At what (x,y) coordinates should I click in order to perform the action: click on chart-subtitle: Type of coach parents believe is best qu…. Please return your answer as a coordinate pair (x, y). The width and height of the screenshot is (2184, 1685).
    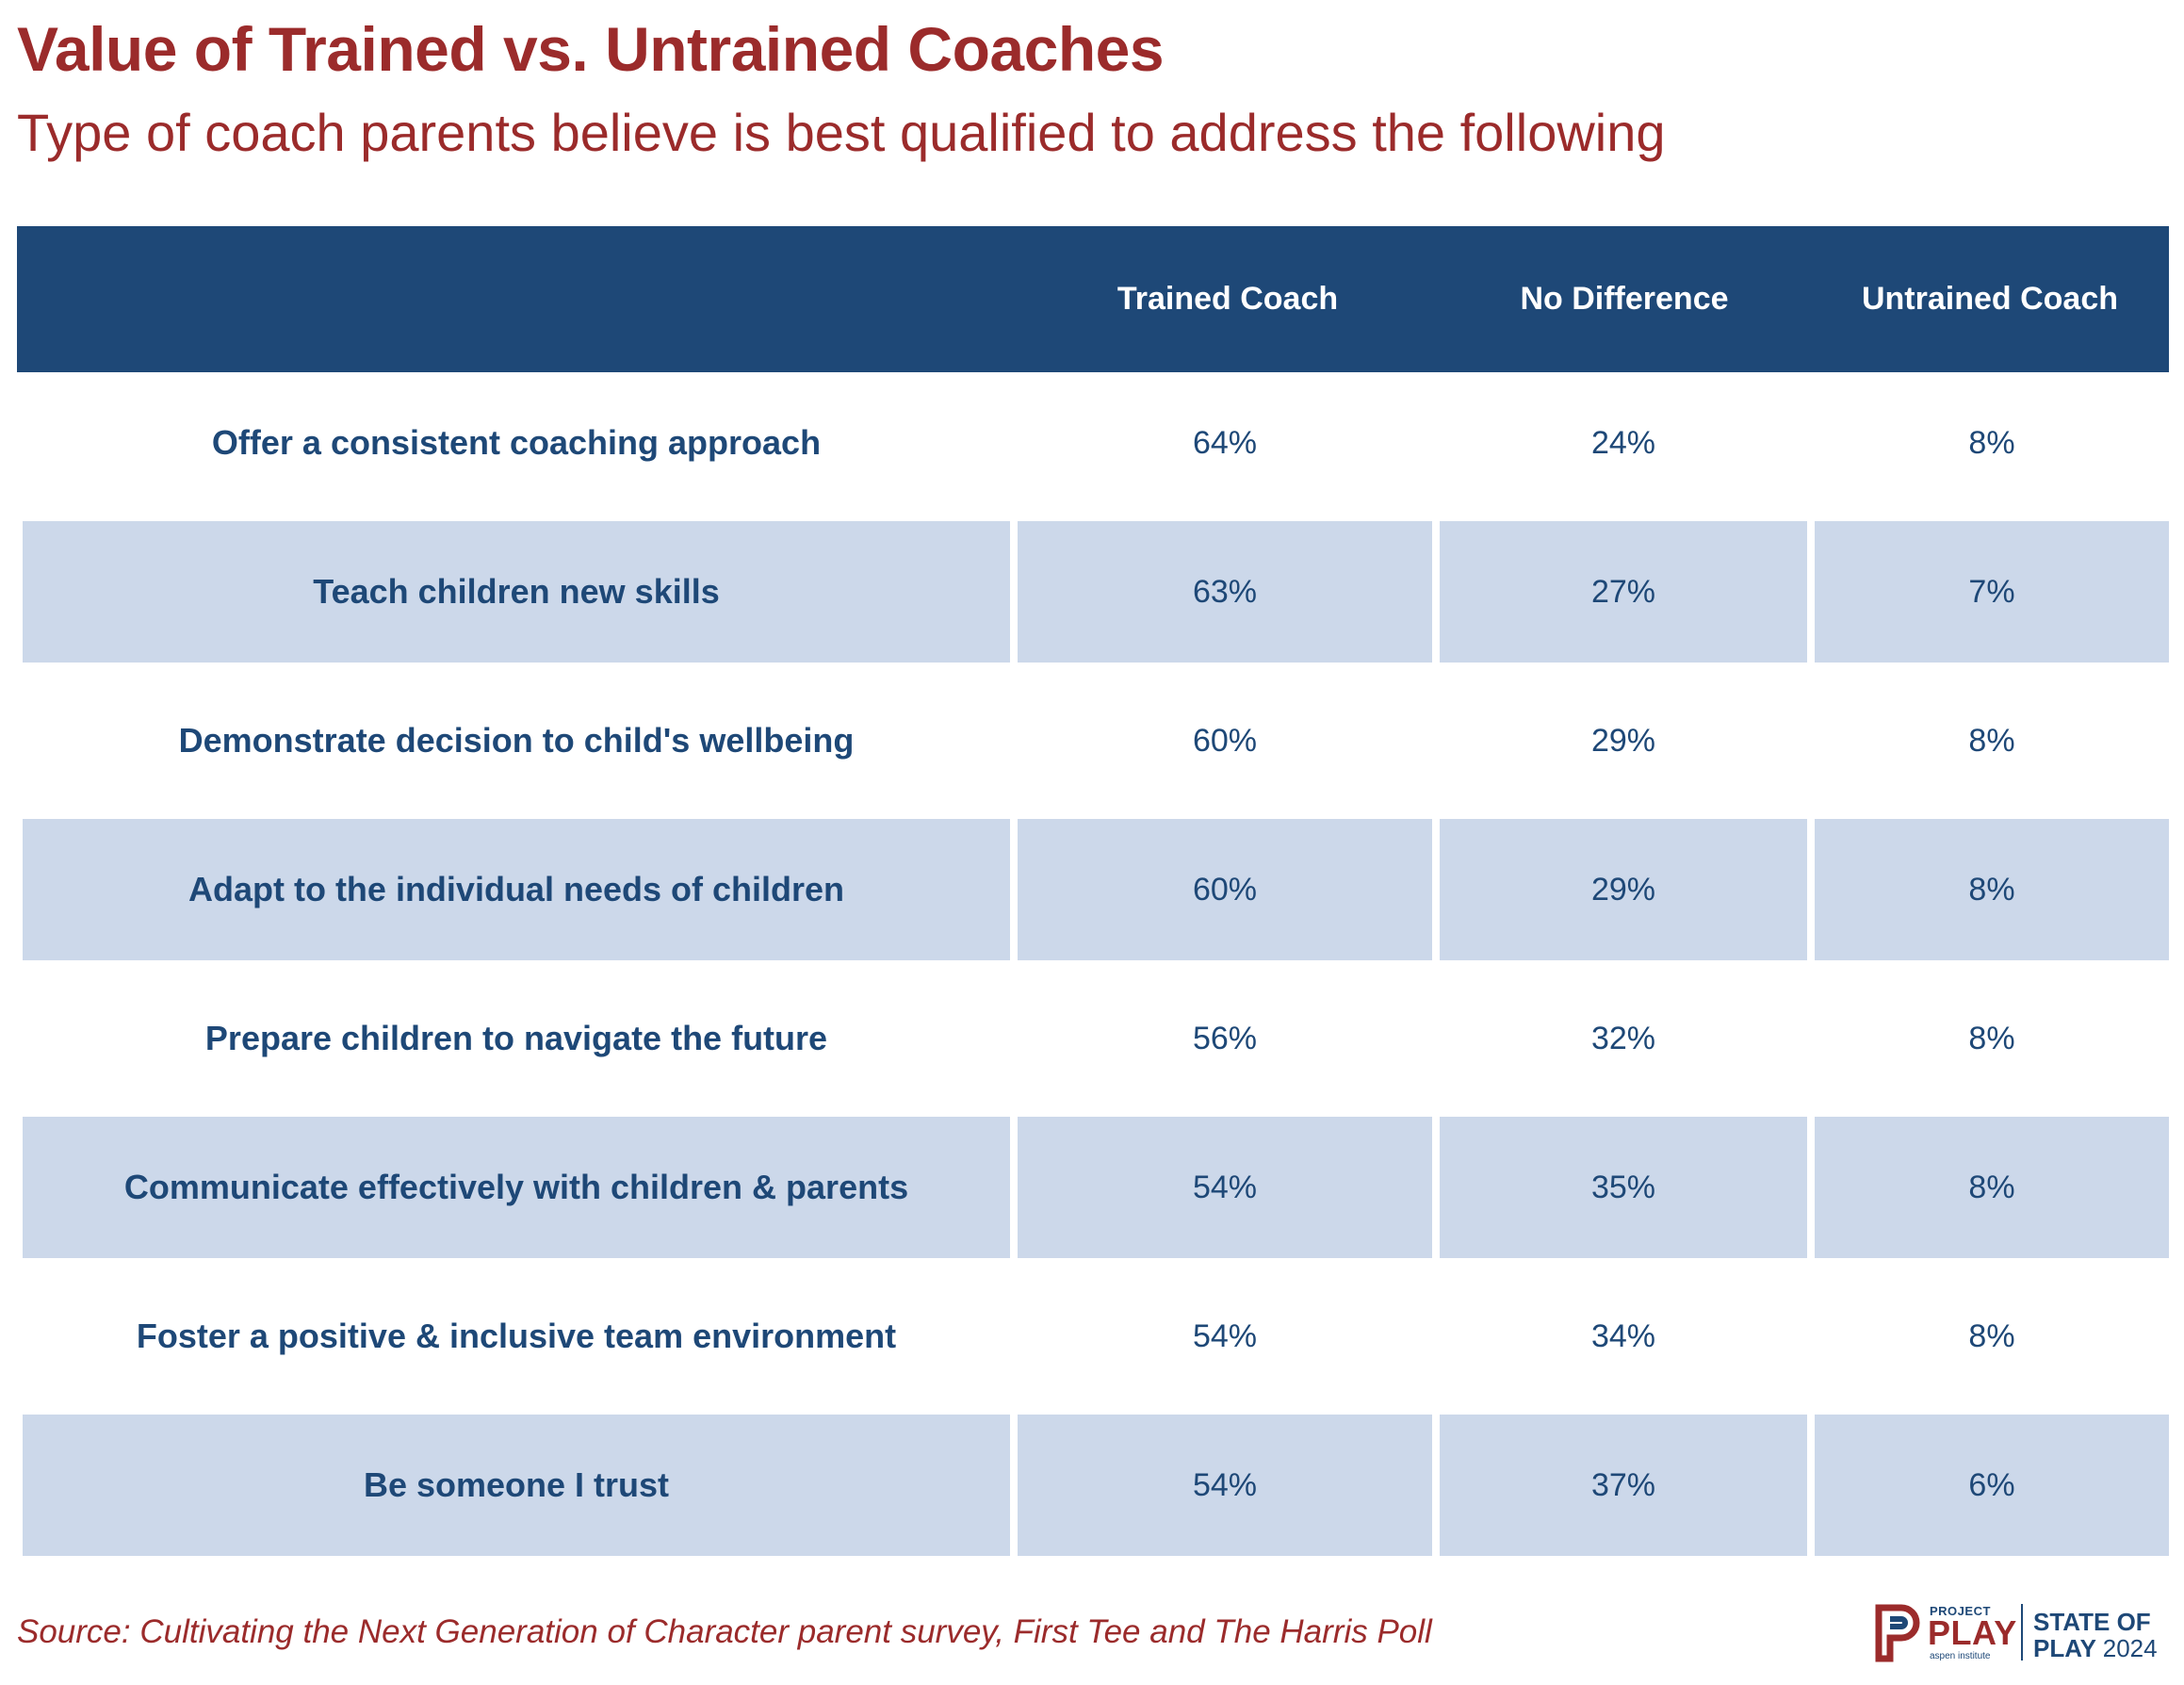
    Looking at the image, I should click on (841, 132).